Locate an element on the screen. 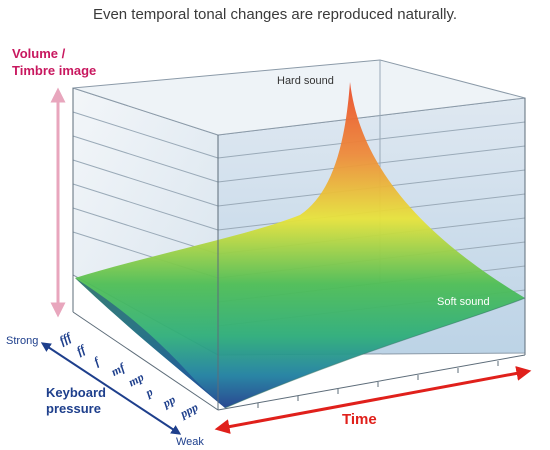 This screenshot has width=550, height=450. soft-sound-annotation: Soft sound is located at coordinates (463, 302).